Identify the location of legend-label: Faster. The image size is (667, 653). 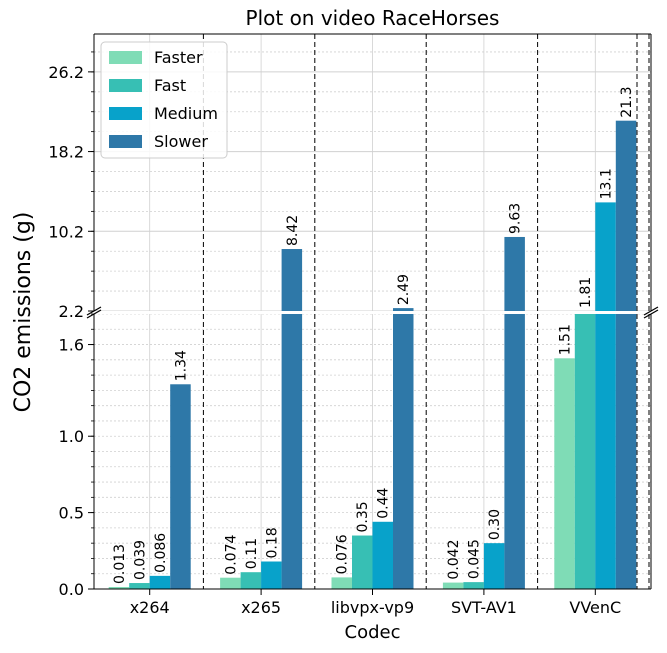
(178, 57).